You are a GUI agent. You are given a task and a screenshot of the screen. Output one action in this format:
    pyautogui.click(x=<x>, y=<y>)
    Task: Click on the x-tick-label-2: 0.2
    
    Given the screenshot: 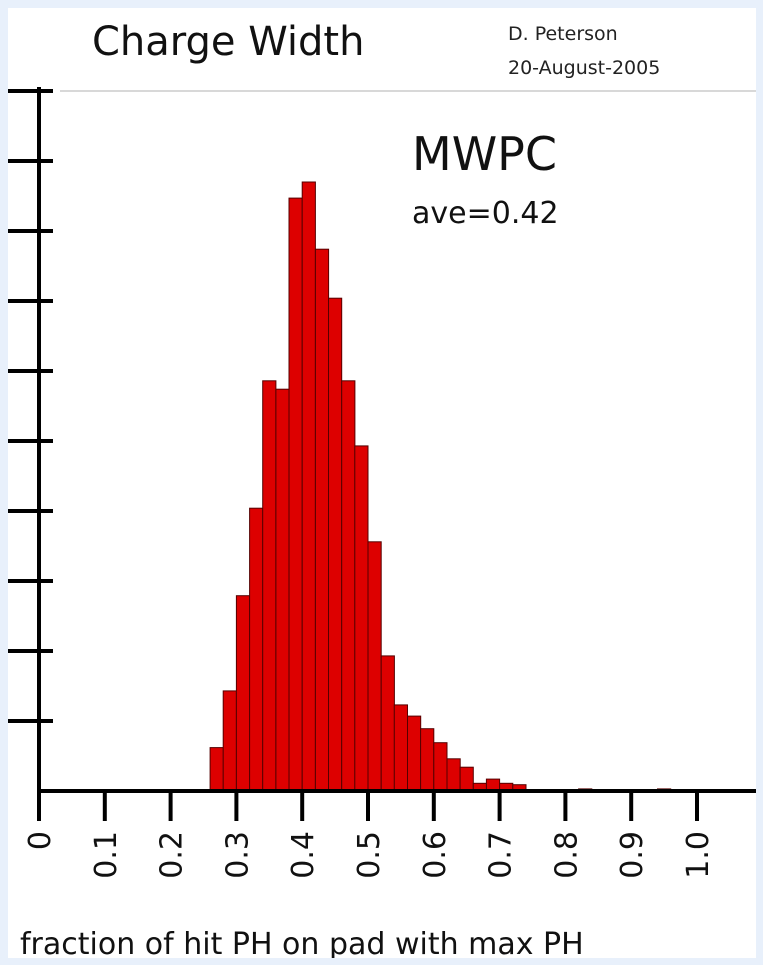 What is the action you would take?
    pyautogui.click(x=172, y=855)
    